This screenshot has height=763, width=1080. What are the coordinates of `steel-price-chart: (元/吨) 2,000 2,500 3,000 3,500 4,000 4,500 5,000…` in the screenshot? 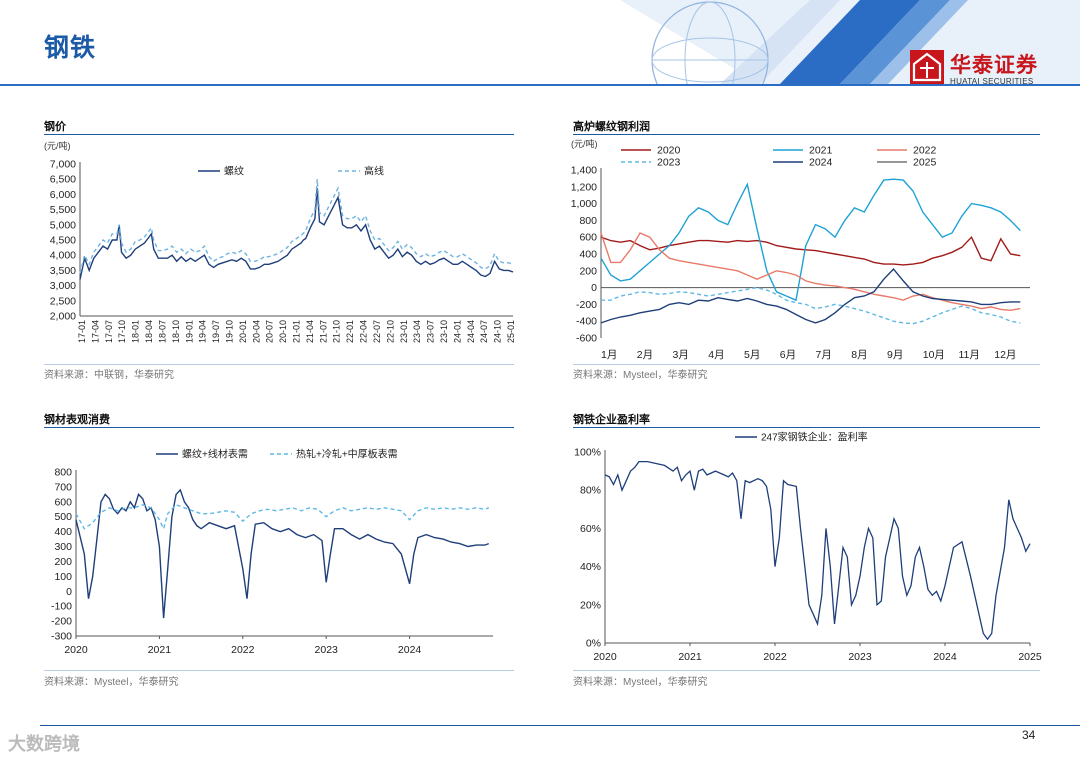 It's located at (280, 241).